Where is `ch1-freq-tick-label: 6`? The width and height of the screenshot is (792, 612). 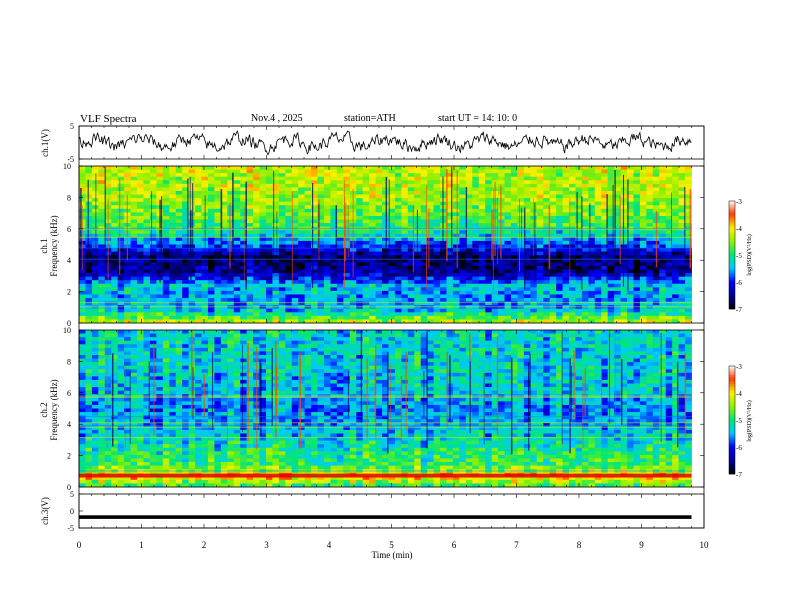 ch1-freq-tick-label: 6 is located at coordinates (69, 229).